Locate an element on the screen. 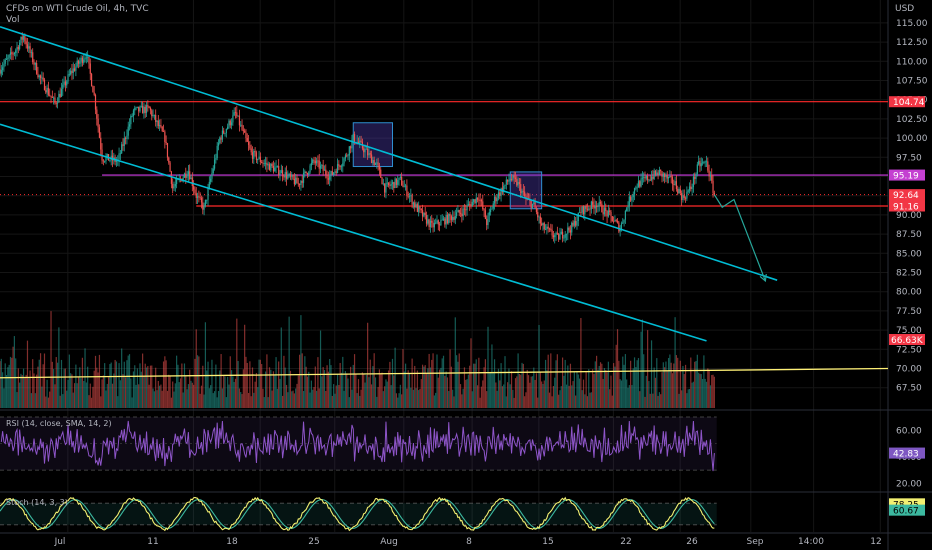 The height and width of the screenshot is (550, 932). stoch-pane is located at coordinates (358, 514).